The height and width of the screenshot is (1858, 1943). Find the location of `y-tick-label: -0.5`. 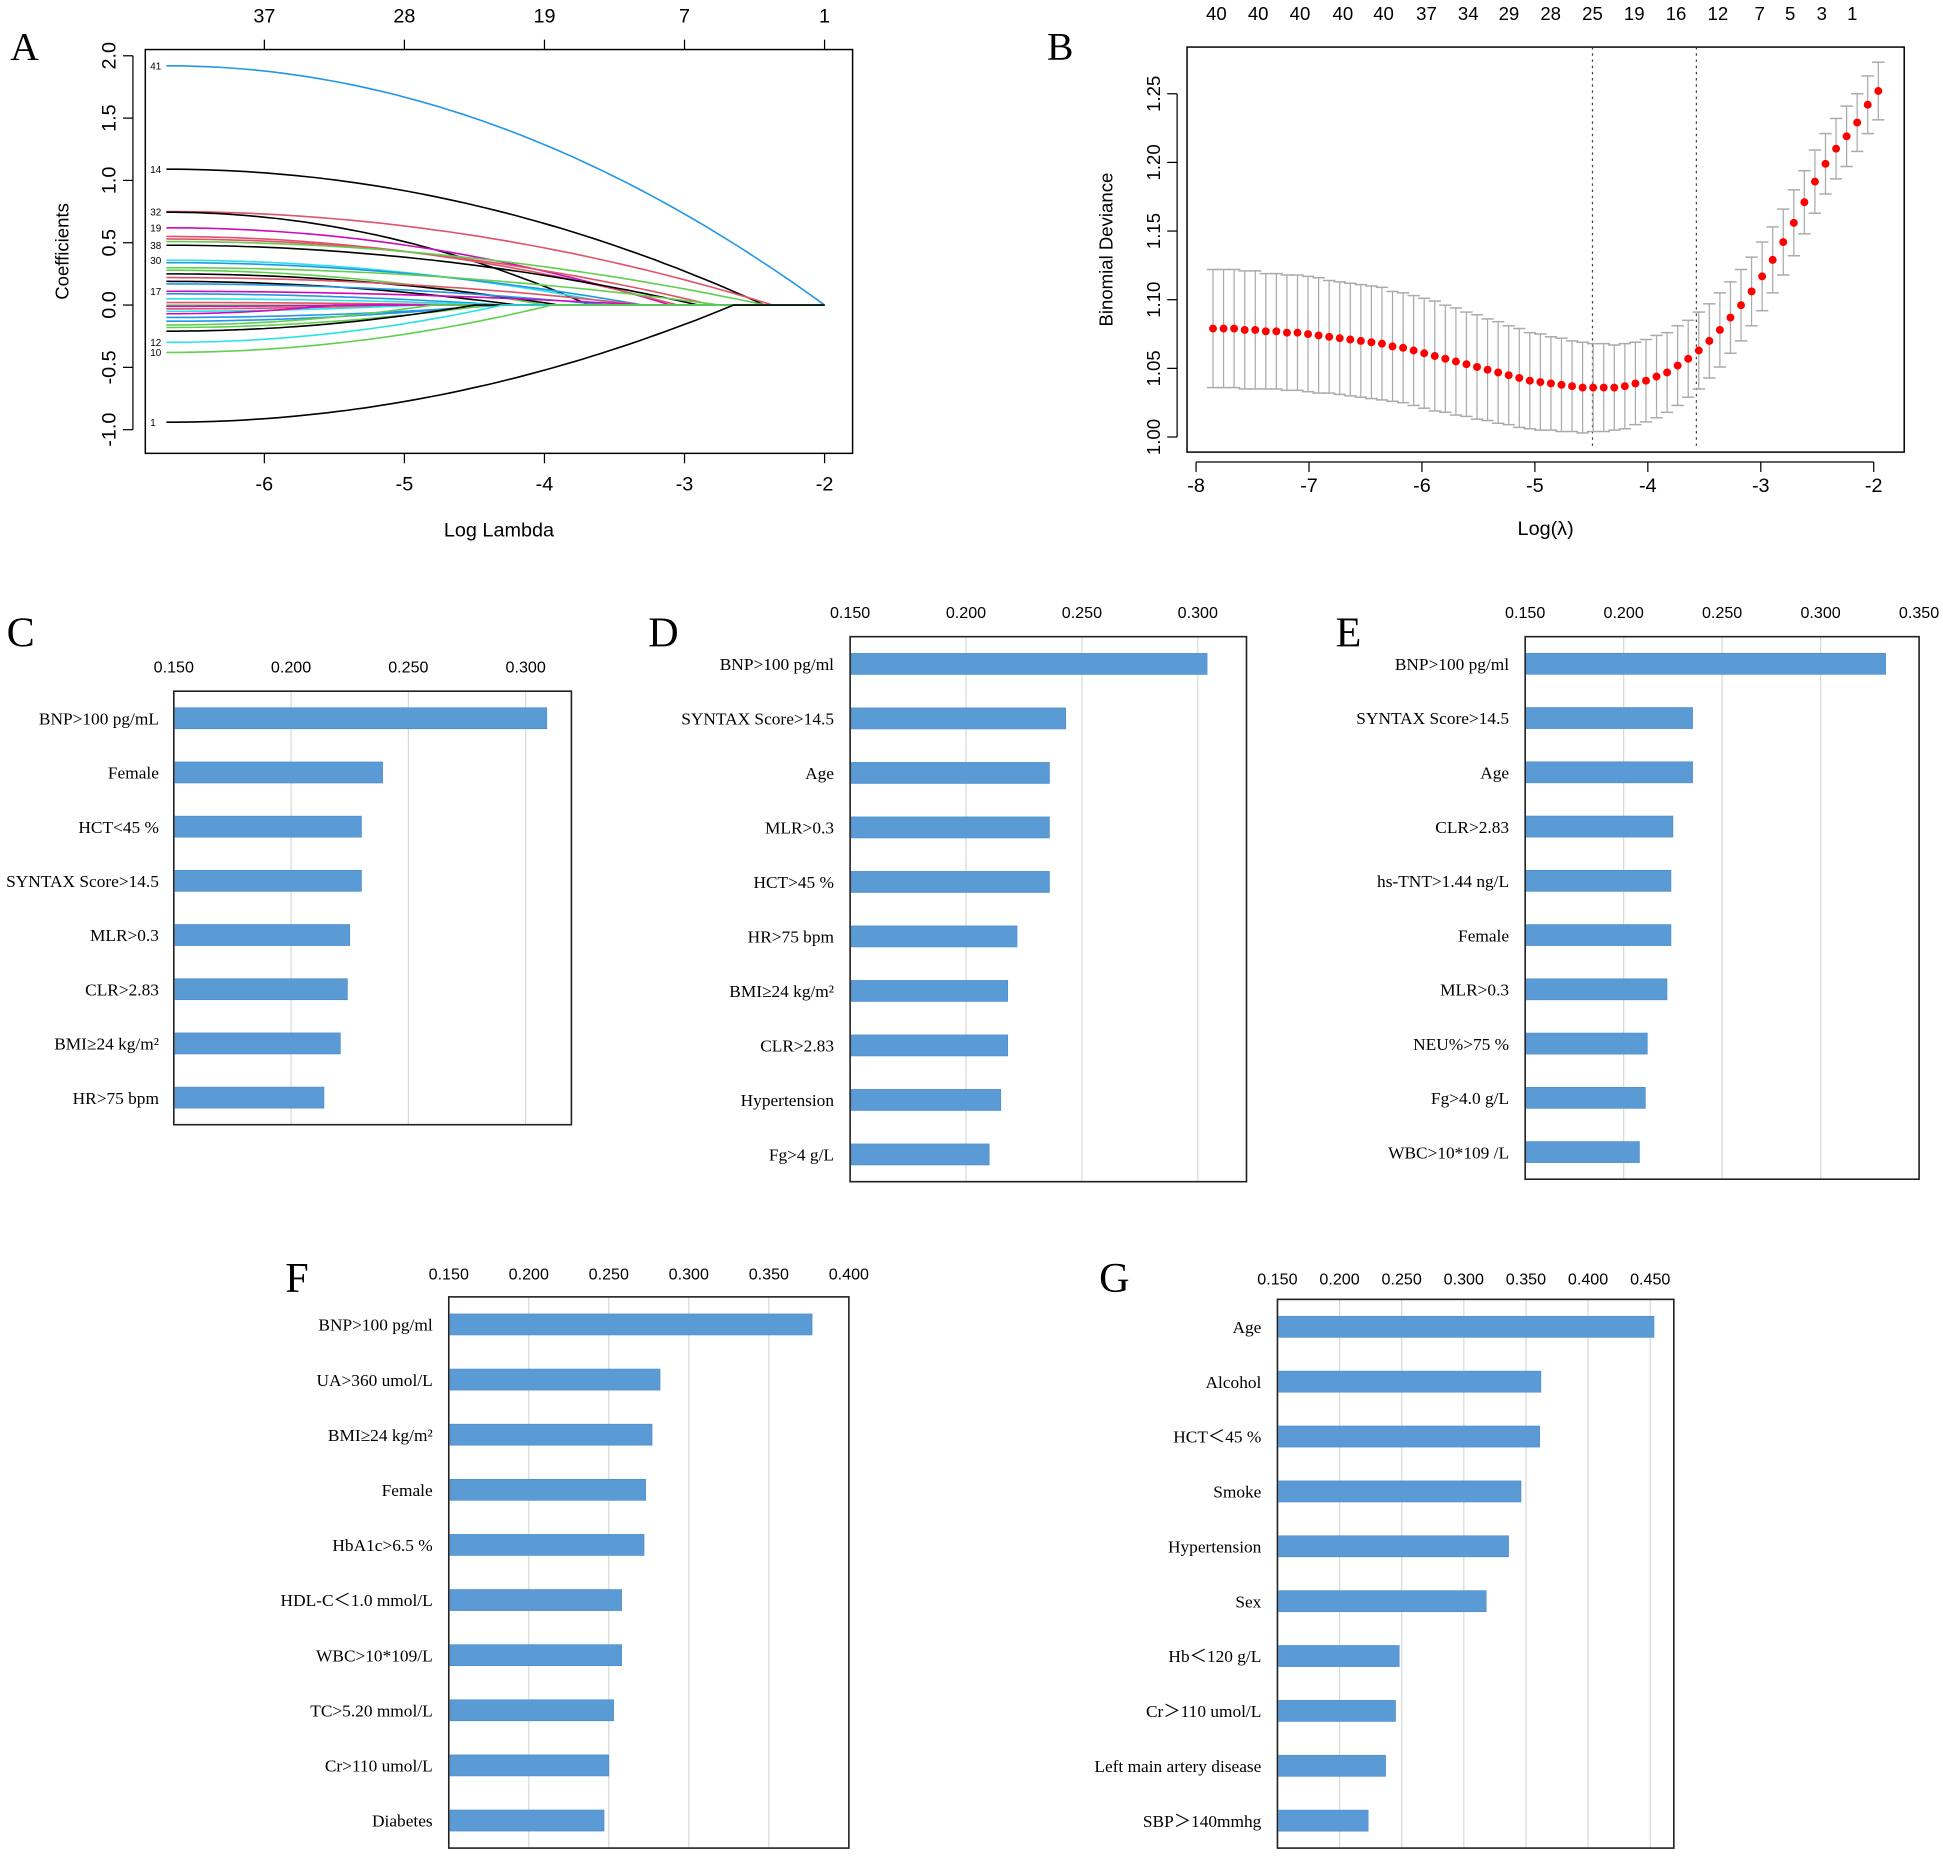

y-tick-label: -0.5 is located at coordinates (110, 367).